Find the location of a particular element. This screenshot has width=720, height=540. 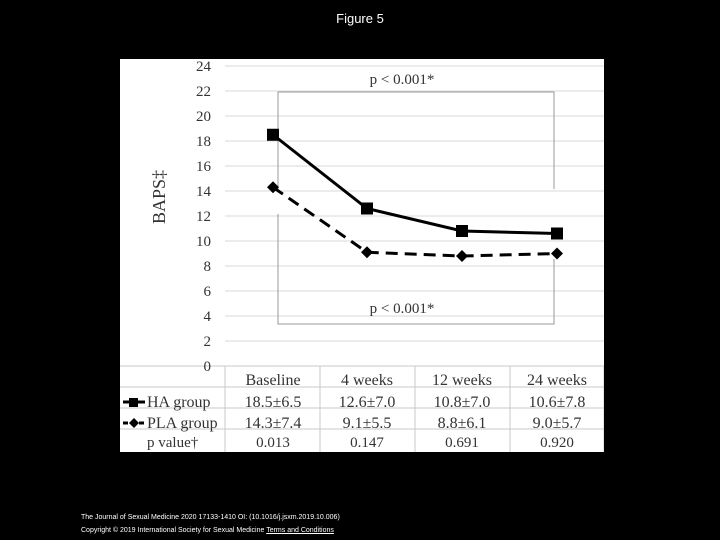

terms-link: Terms and Conditions is located at coordinates (300, 530).